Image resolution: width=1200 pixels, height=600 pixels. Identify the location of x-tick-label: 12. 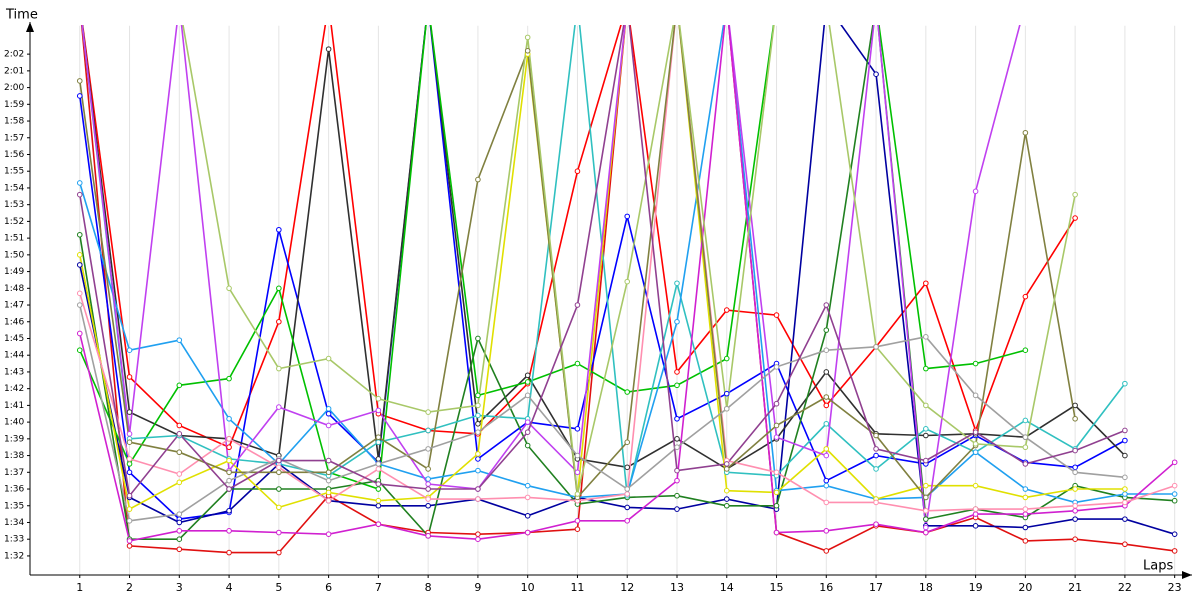
(627, 587).